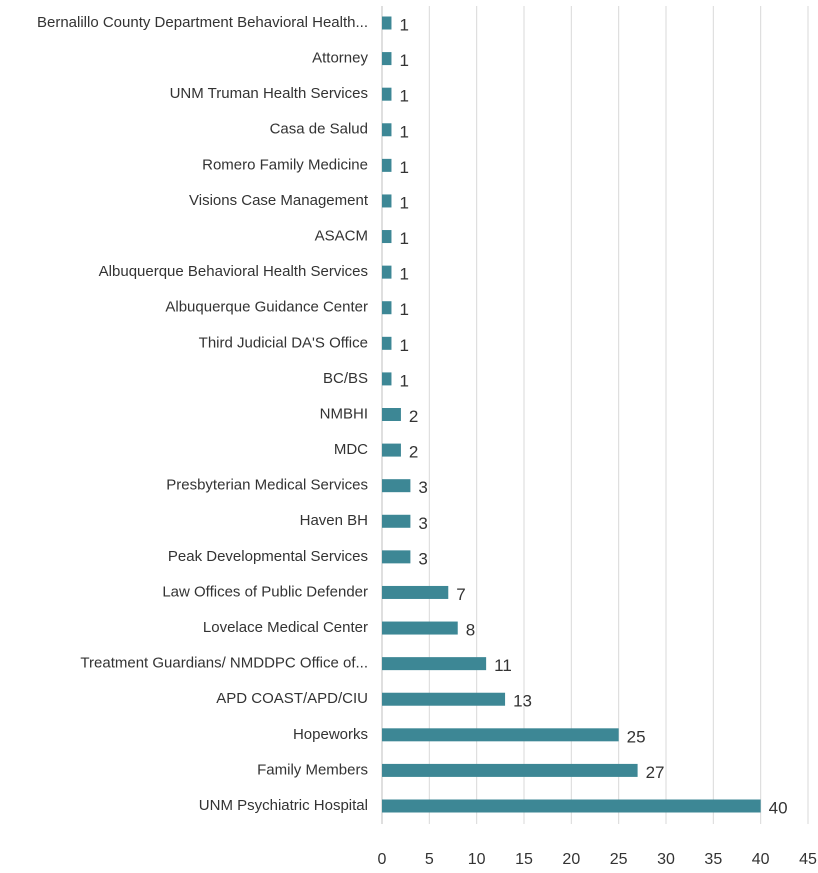 The width and height of the screenshot is (818, 873). What do you see at coordinates (283, 805) in the screenshot?
I see `y-tick-label: UNM Psychiatric Hospital` at bounding box center [283, 805].